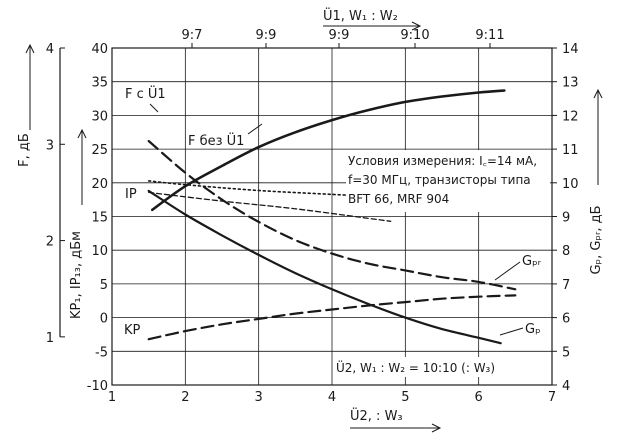 Image resolution: width=624 pixels, height=436 pixels. What do you see at coordinates (99, 150) in the screenshot?
I see `y-left-tick-label: 25` at bounding box center [99, 150].